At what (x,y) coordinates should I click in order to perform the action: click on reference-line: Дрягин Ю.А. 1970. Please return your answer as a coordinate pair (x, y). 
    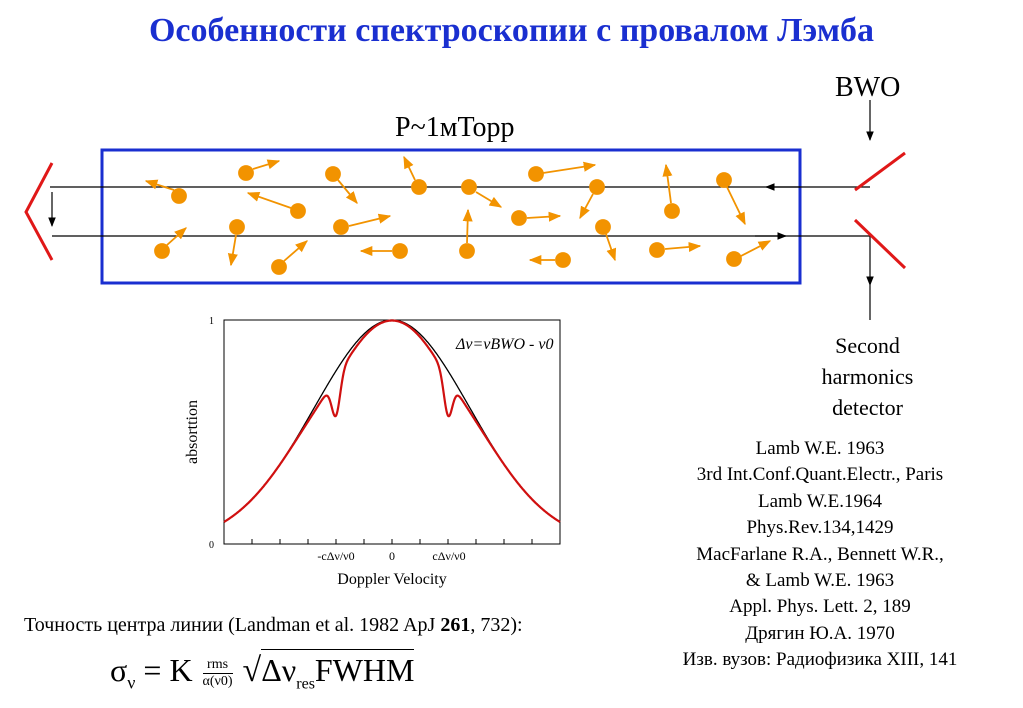
    Looking at the image, I should click on (820, 633).